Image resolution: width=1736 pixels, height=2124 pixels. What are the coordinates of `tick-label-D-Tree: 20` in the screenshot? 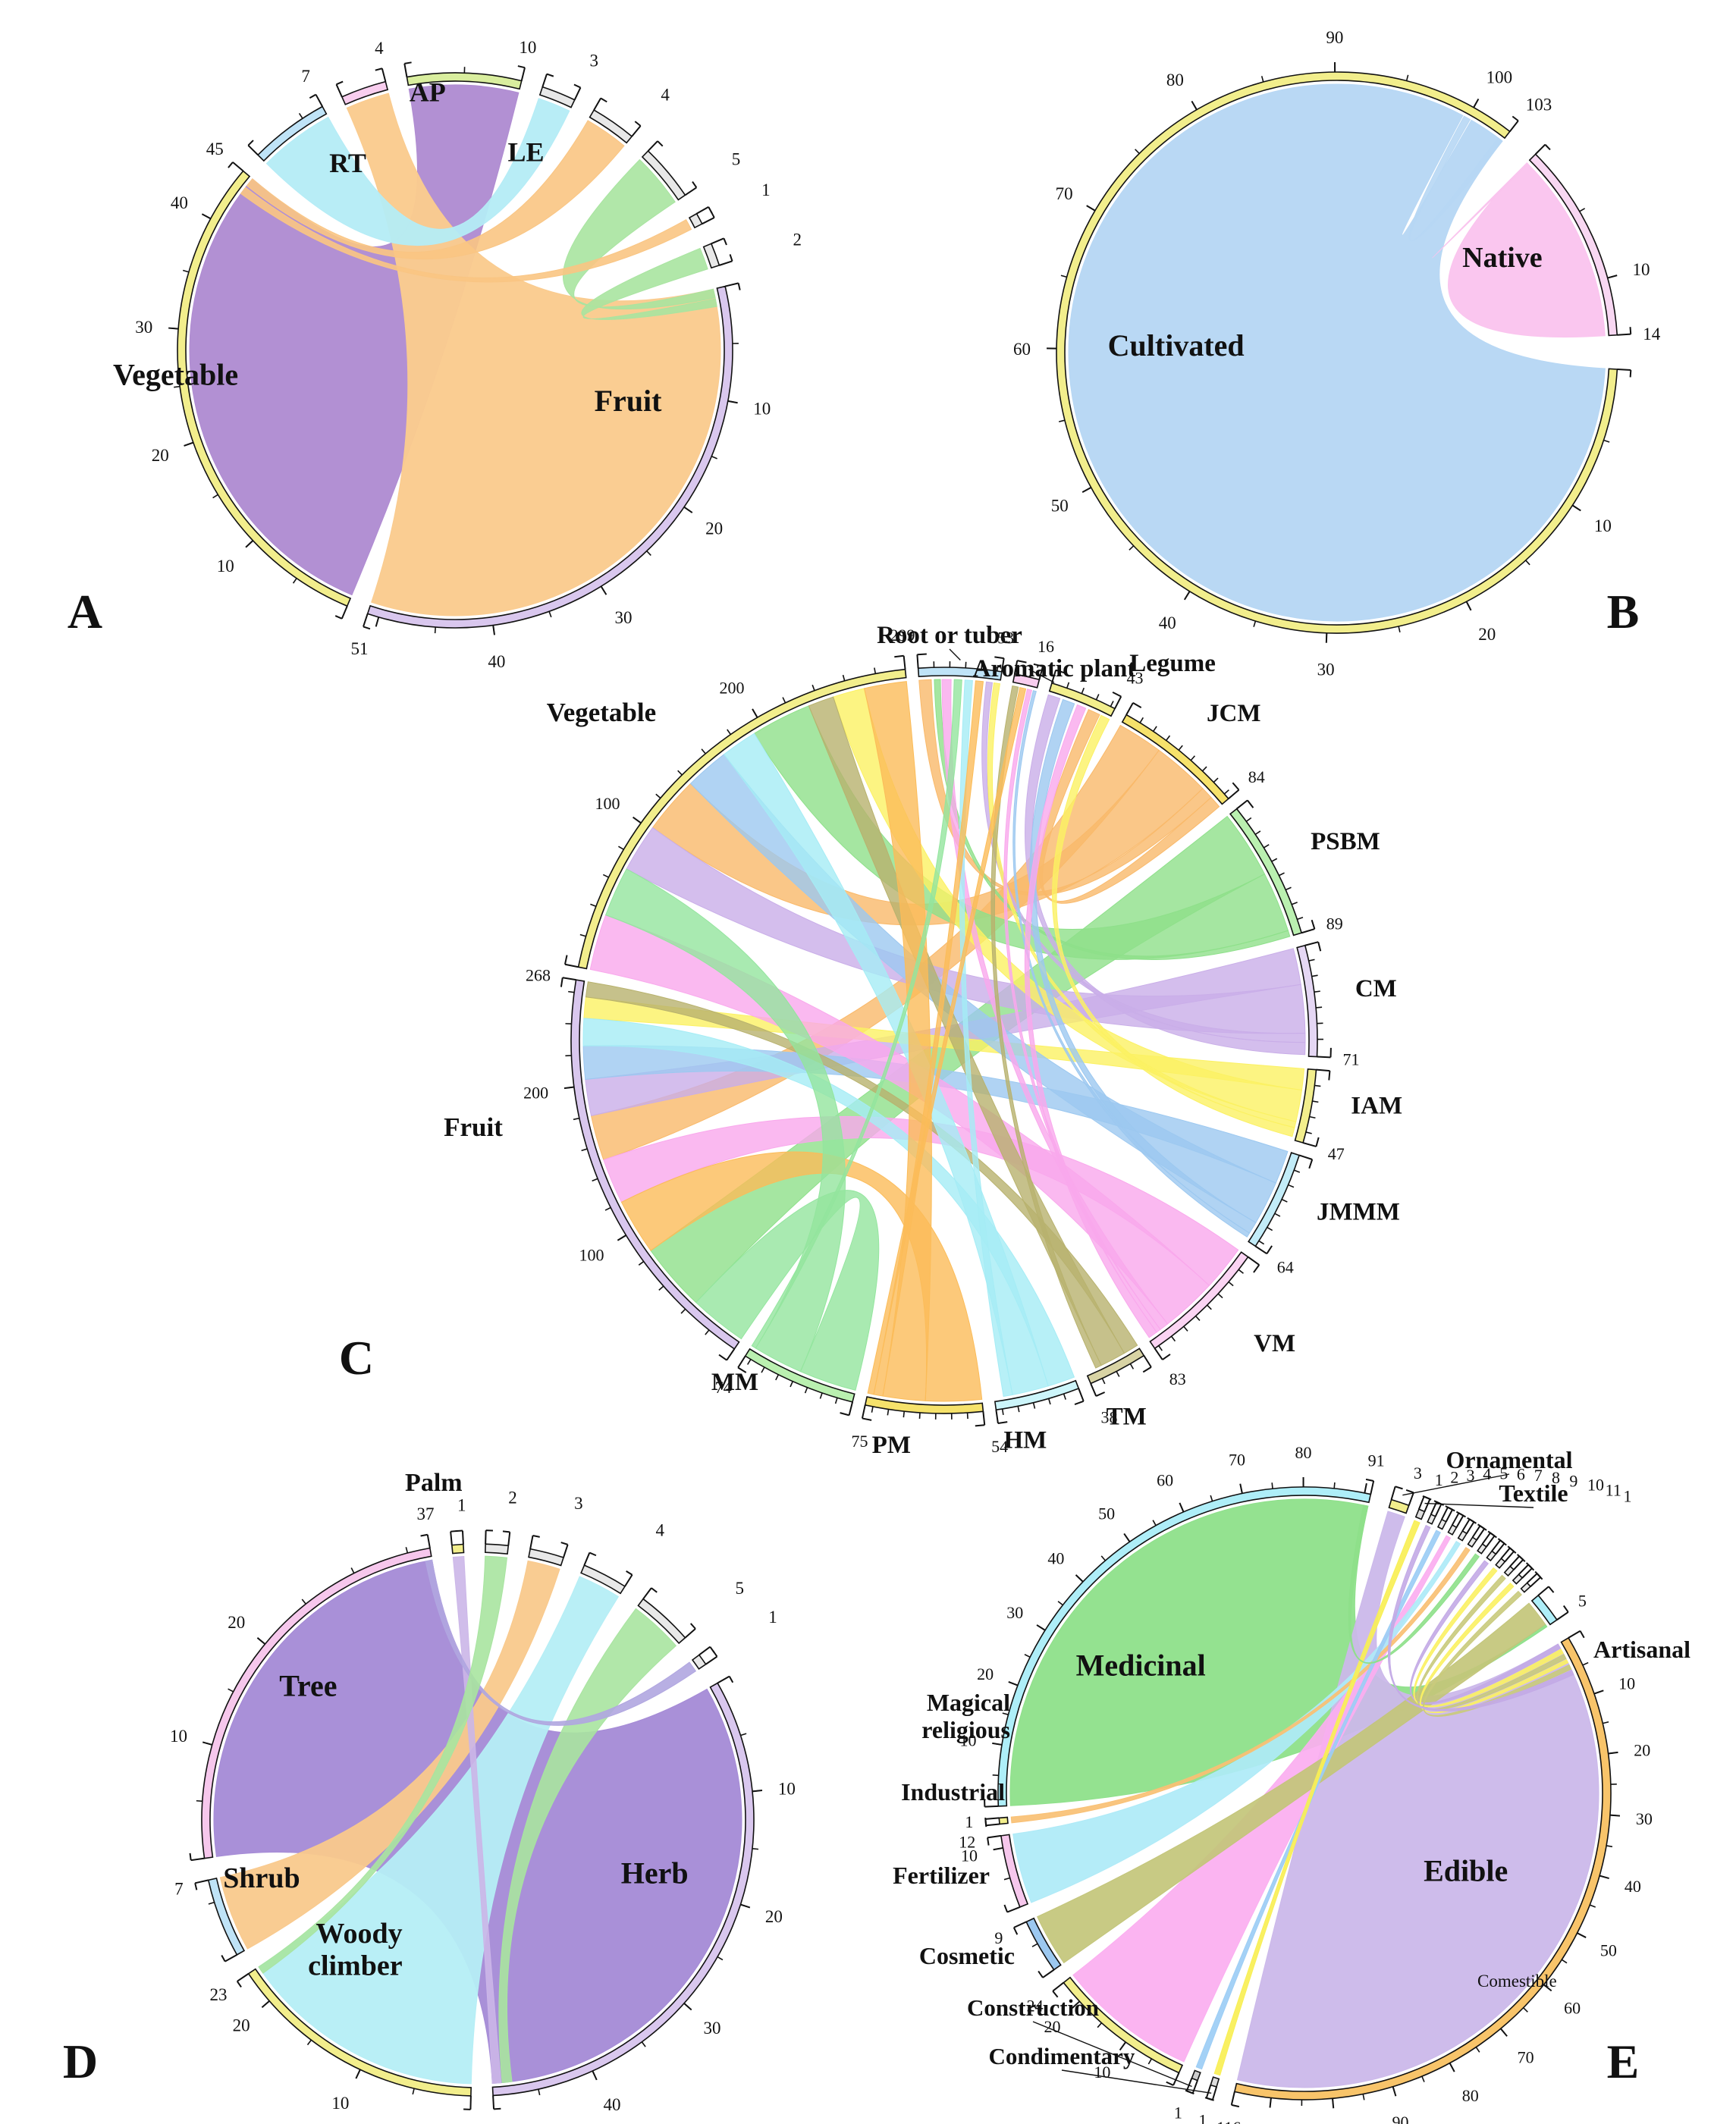 It's located at (237, 1622).